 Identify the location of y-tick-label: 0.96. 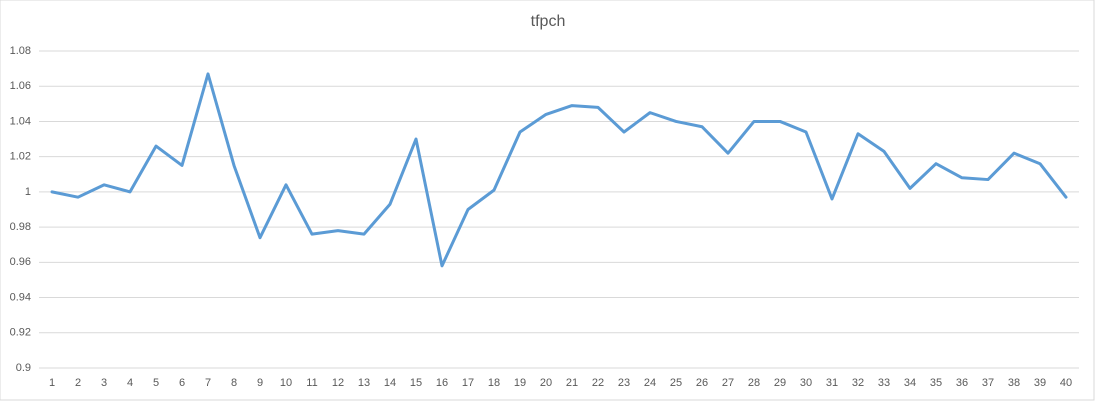
(20, 262).